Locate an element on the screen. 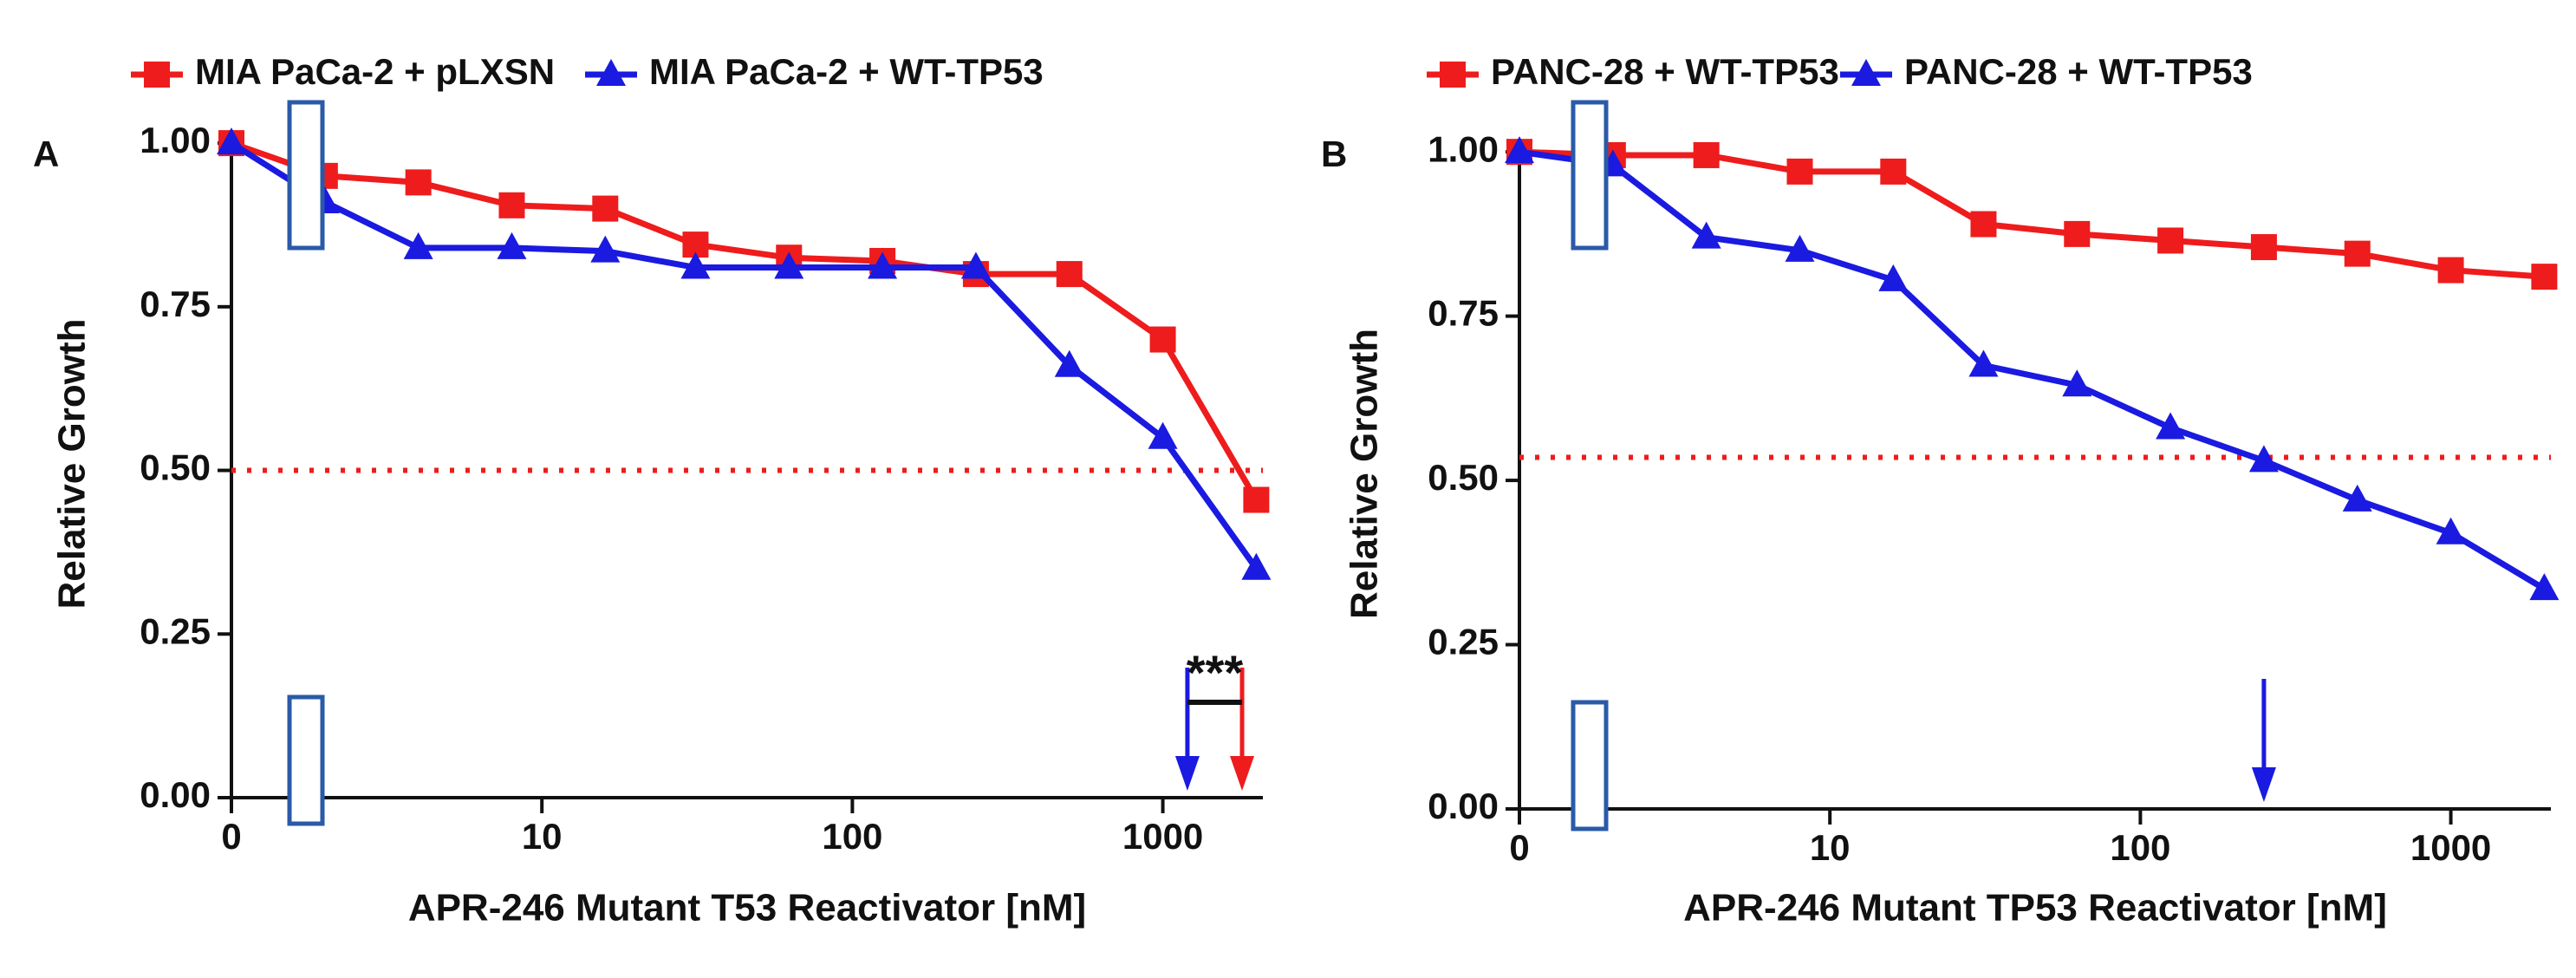 This screenshot has height=978, width=2576. legend-label: MIA PaCa-2 + WT-TP53 is located at coordinates (846, 71).